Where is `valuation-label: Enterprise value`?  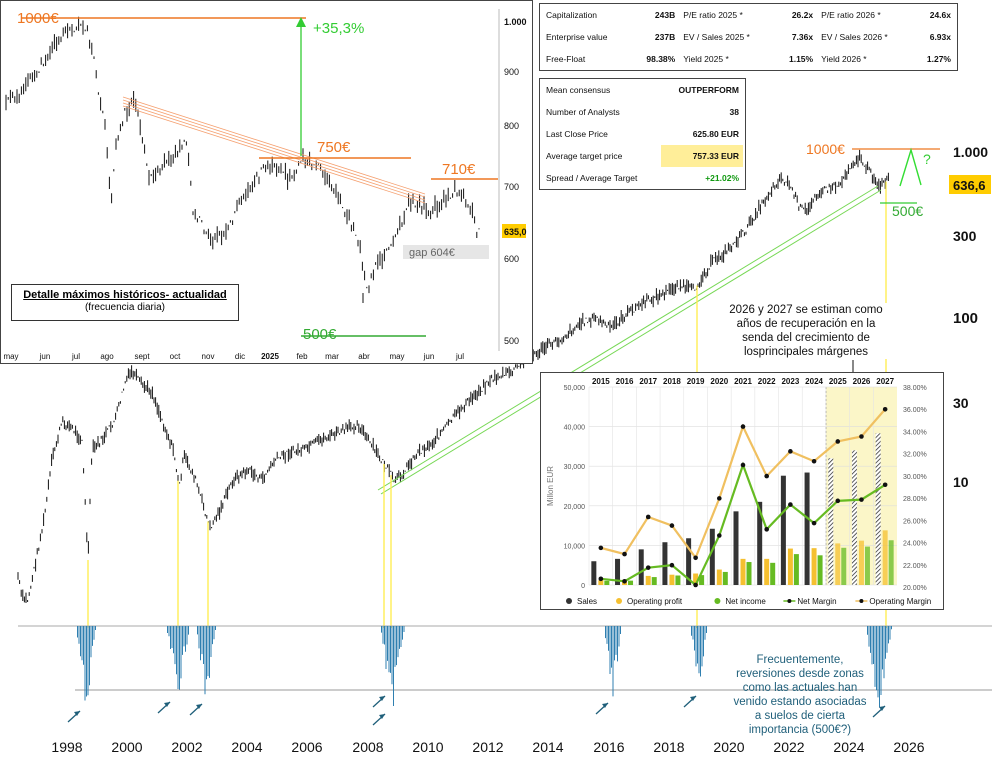
valuation-label: Enterprise value is located at coordinates (577, 37).